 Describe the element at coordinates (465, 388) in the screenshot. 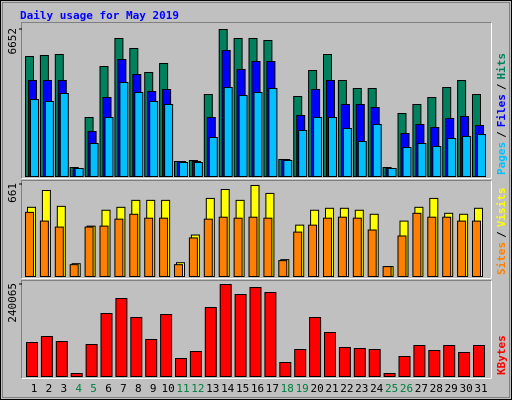

I see `x-tick-label: 30` at that location.